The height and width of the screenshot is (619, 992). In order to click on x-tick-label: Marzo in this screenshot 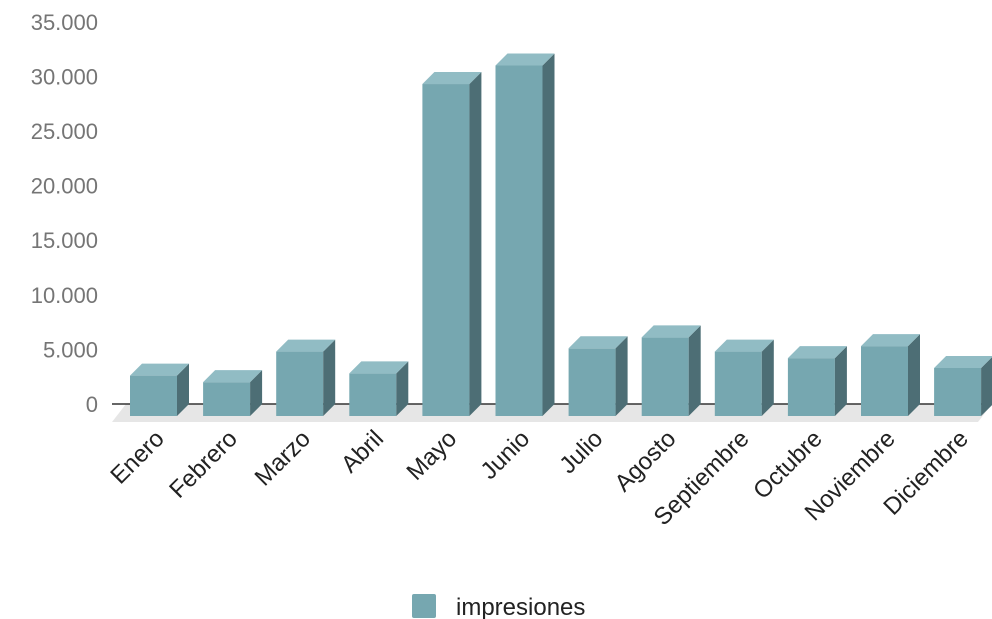, I will do `click(283, 458)`.